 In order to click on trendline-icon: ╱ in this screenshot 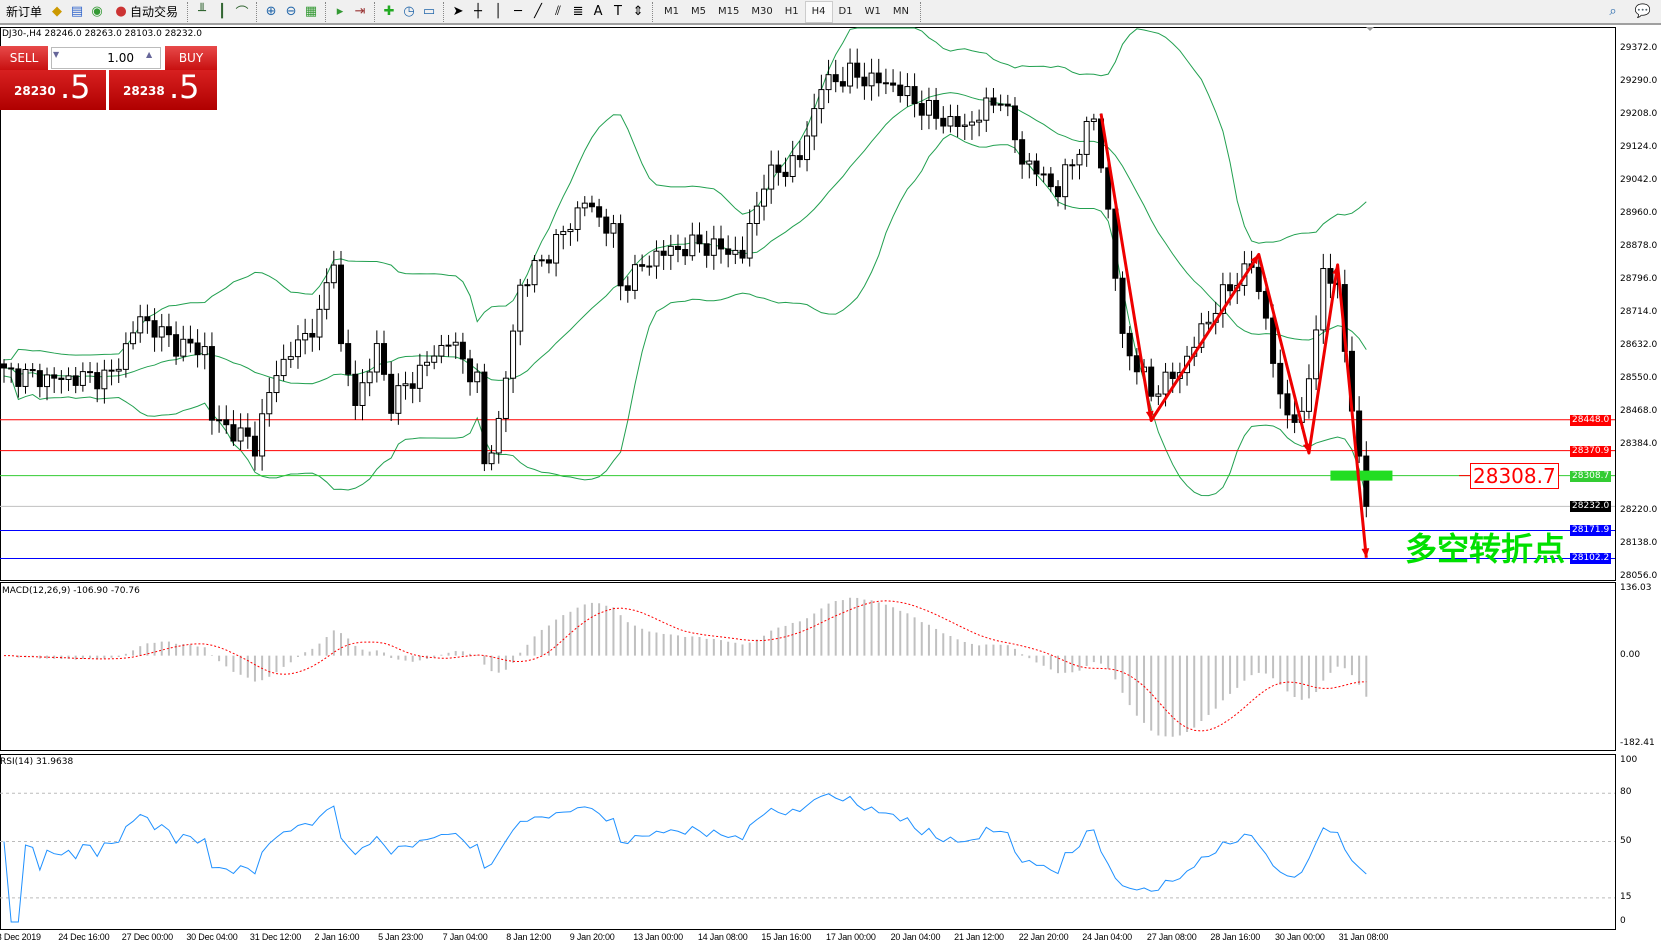, I will do `click(538, 11)`.